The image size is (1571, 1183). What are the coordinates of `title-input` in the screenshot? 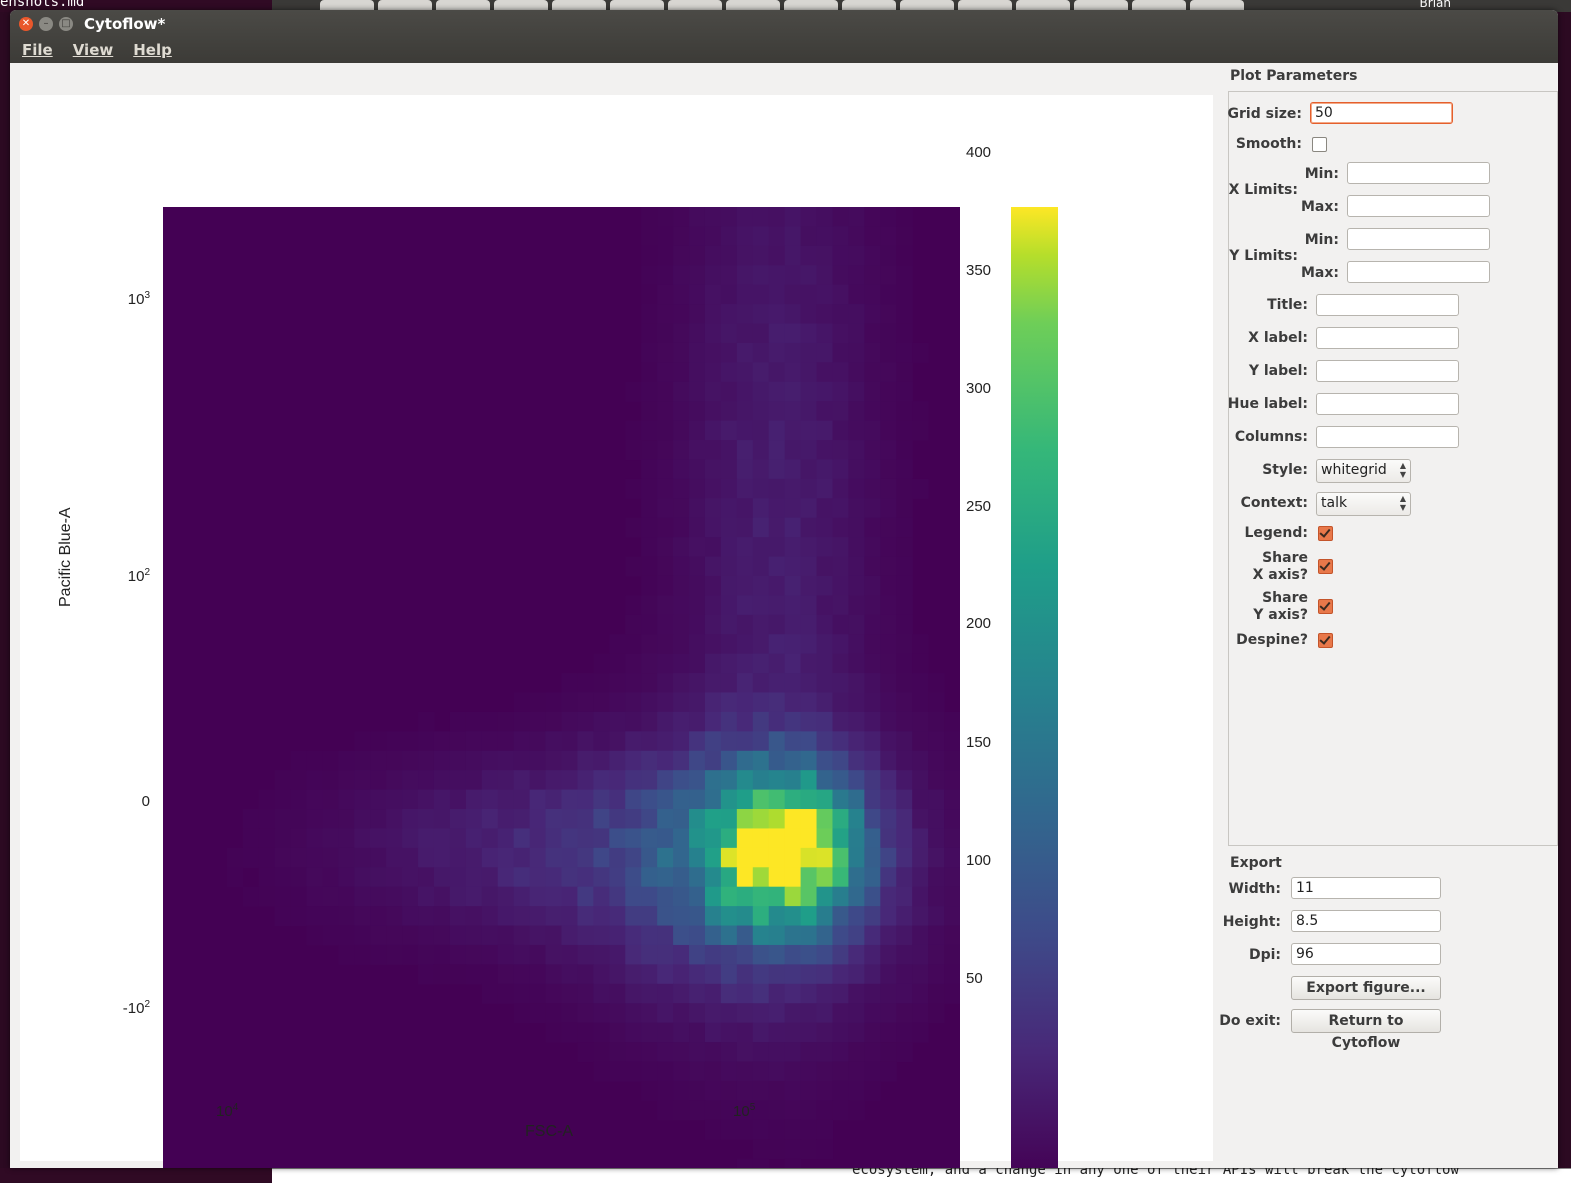 It's located at (1387, 305).